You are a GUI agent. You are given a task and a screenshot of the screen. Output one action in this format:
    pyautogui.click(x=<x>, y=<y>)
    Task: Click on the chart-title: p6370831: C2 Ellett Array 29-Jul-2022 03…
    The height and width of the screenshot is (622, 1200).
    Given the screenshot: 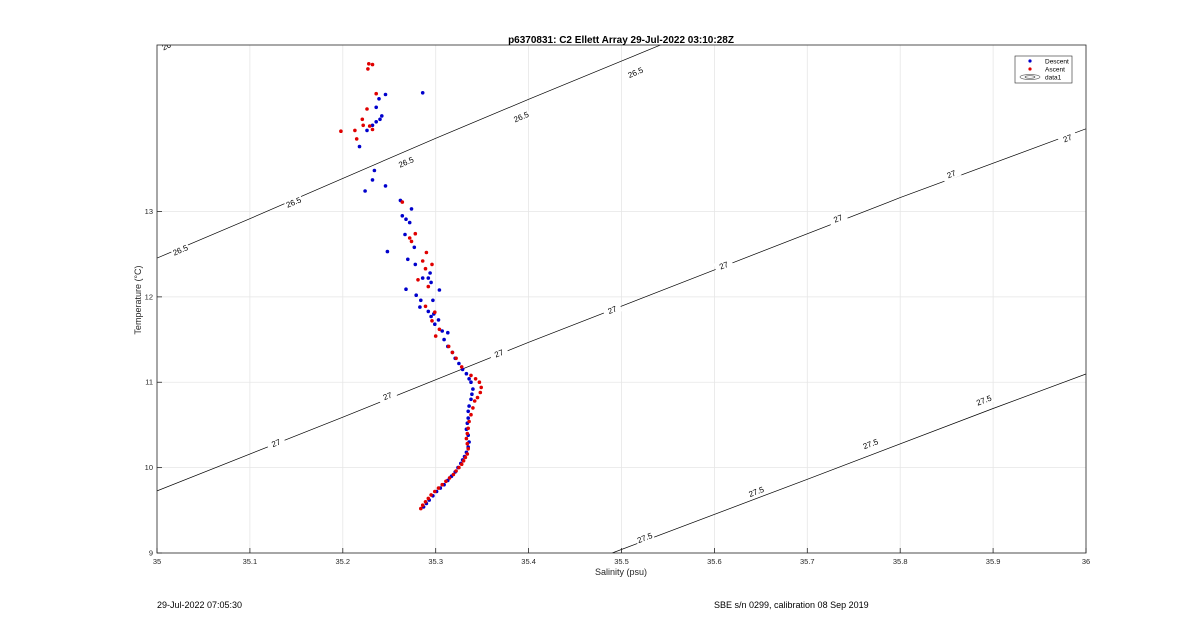 What is the action you would take?
    pyautogui.click(x=621, y=40)
    